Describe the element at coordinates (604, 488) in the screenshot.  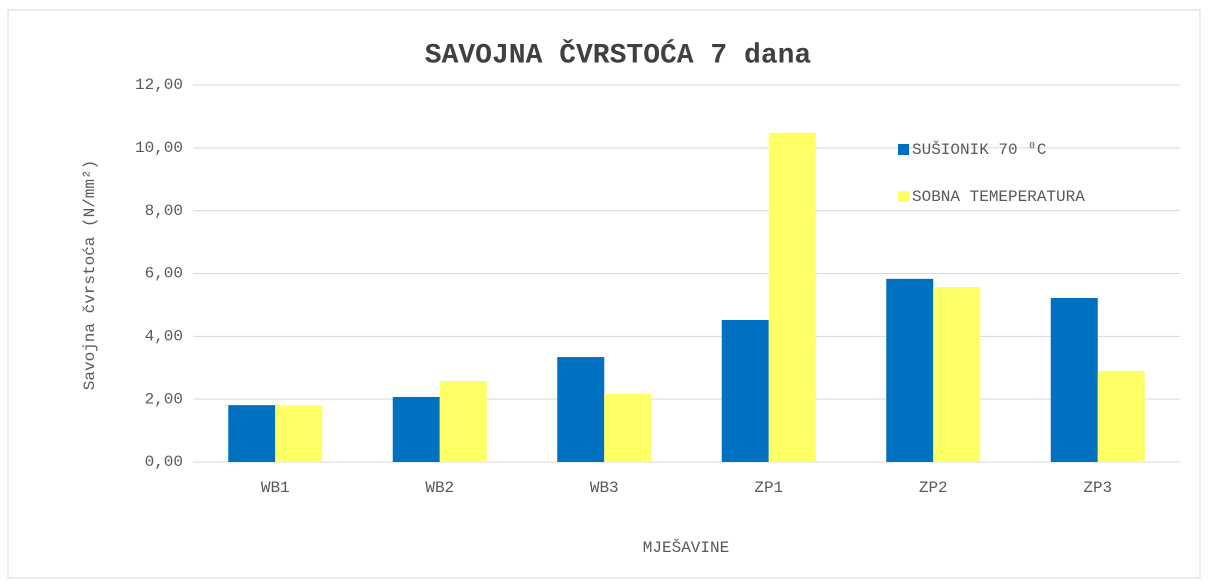
I see `x-tick-label: WB3` at that location.